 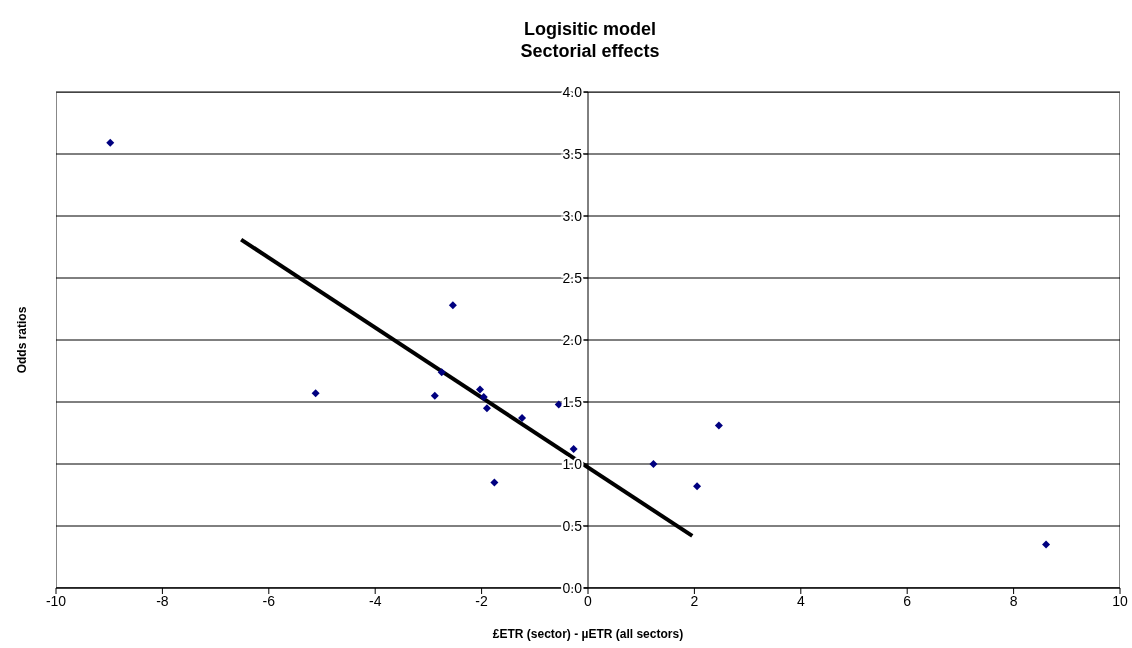 What do you see at coordinates (162, 600) in the screenshot?
I see `x-tick-label: -8` at bounding box center [162, 600].